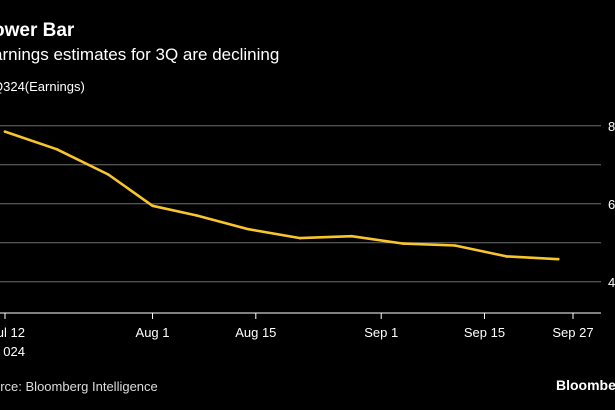  I want to click on source-note: urce: Bloomberg Intelligence, so click(79, 386).